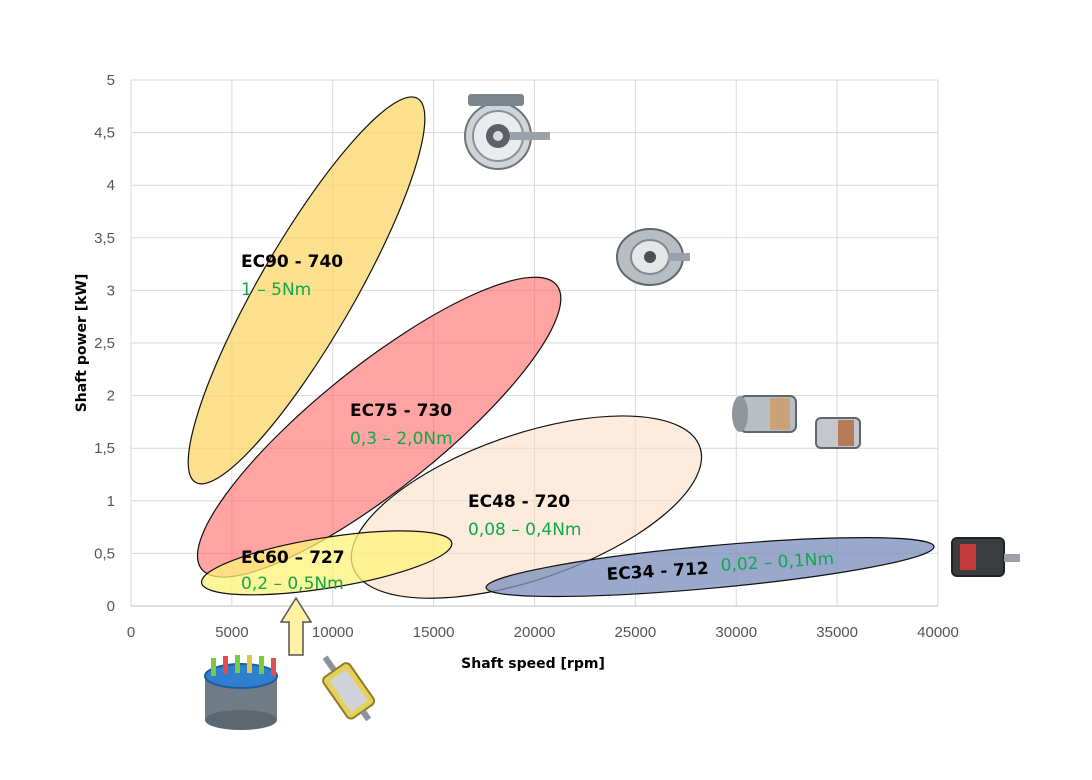 This screenshot has width=1092, height=780. What do you see at coordinates (231, 632) in the screenshot?
I see `x-tick-label: 5000` at bounding box center [231, 632].